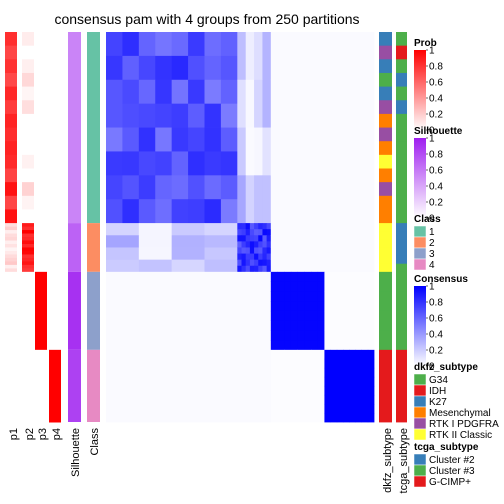 This screenshot has width=504, height=504. I want to click on silhouette-cell, so click(74, 128).